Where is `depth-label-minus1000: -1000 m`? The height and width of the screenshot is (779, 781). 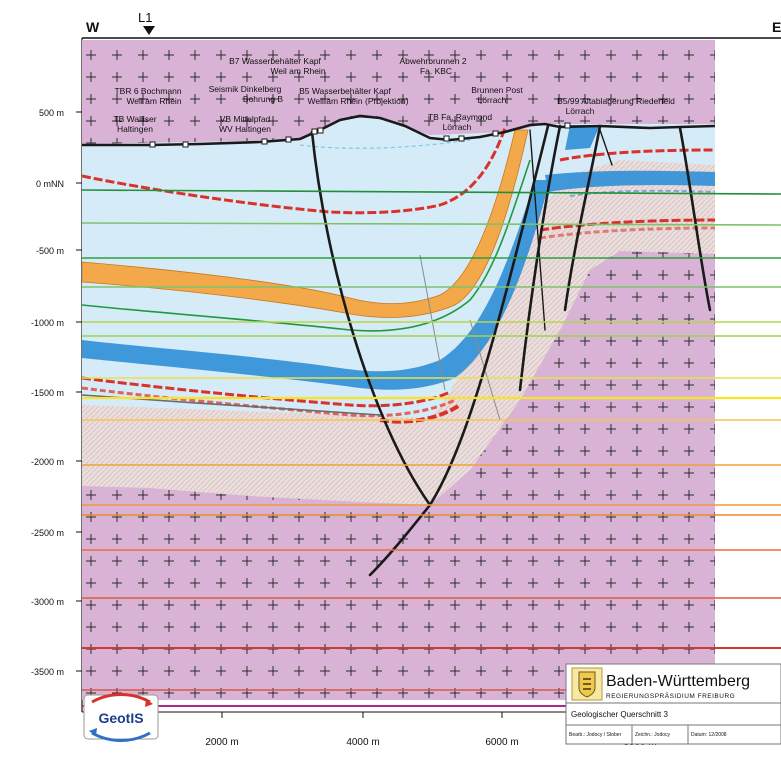 depth-label-minus1000: -1000 m is located at coordinates (47, 323).